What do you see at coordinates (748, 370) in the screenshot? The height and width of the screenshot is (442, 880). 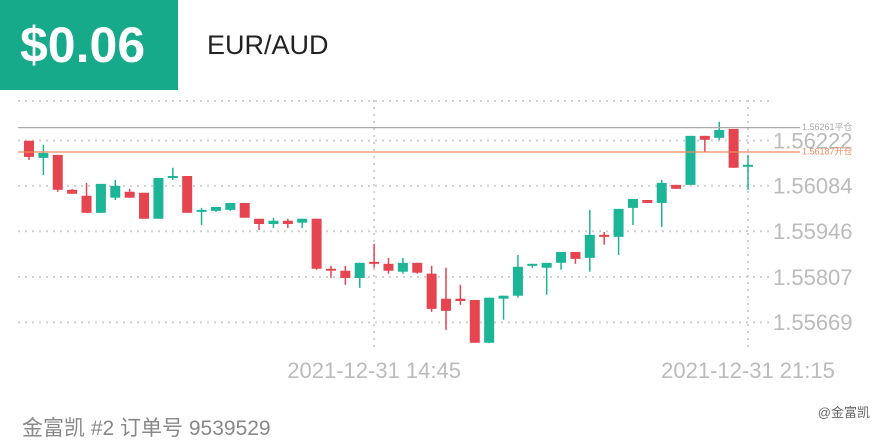 I see `x-tick-label: 2021-12-31 21:15` at bounding box center [748, 370].